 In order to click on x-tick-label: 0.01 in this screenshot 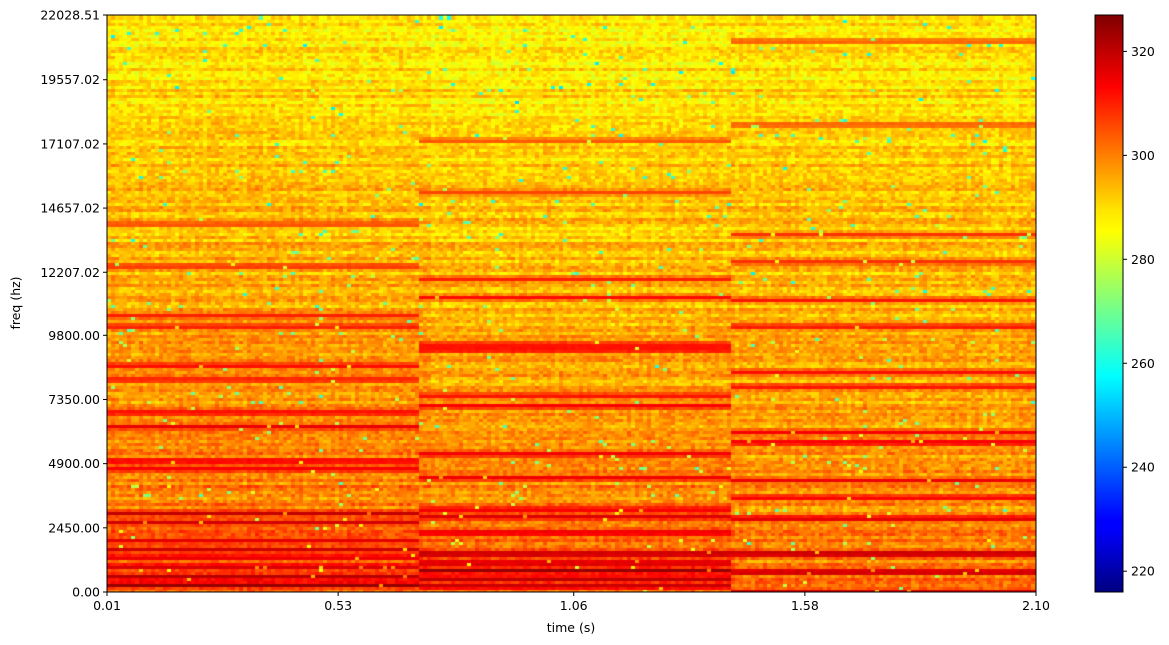, I will do `click(107, 605)`.